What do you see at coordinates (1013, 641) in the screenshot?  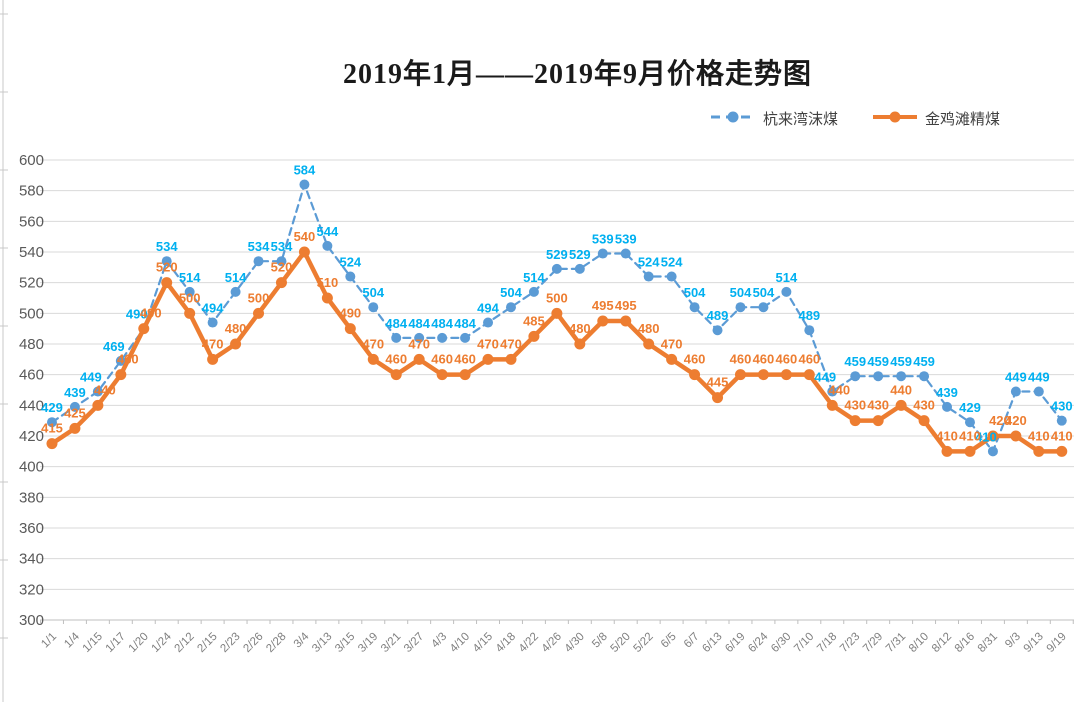 I see `svg-text: 9/3` at bounding box center [1013, 641].